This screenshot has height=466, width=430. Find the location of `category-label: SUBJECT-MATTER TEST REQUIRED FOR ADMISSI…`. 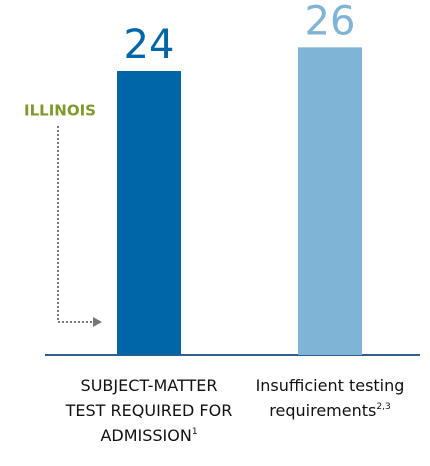

category-label: SUBJECT-MATTER TEST REQUIRED FOR ADMISSI… is located at coordinates (149, 410).